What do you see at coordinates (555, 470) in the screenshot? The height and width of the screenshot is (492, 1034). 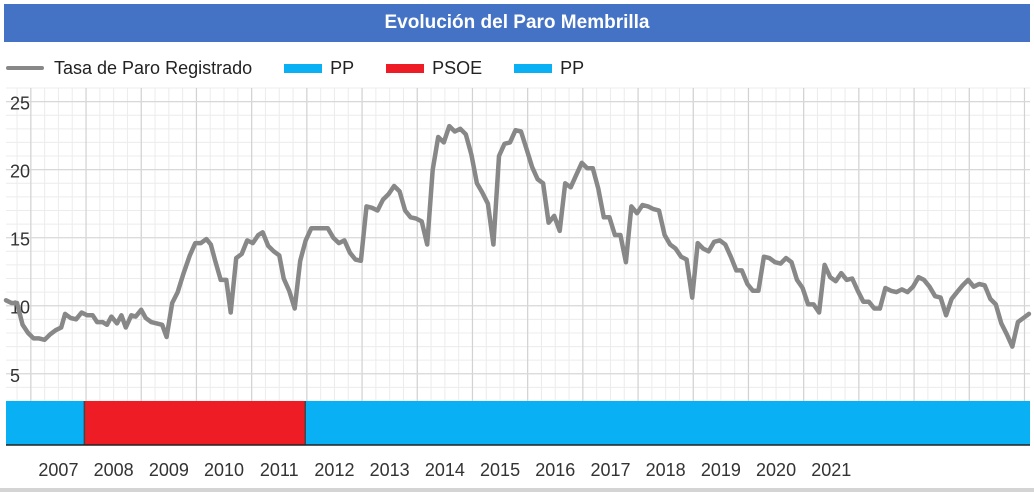 I see `x-tick-label: 2016` at bounding box center [555, 470].